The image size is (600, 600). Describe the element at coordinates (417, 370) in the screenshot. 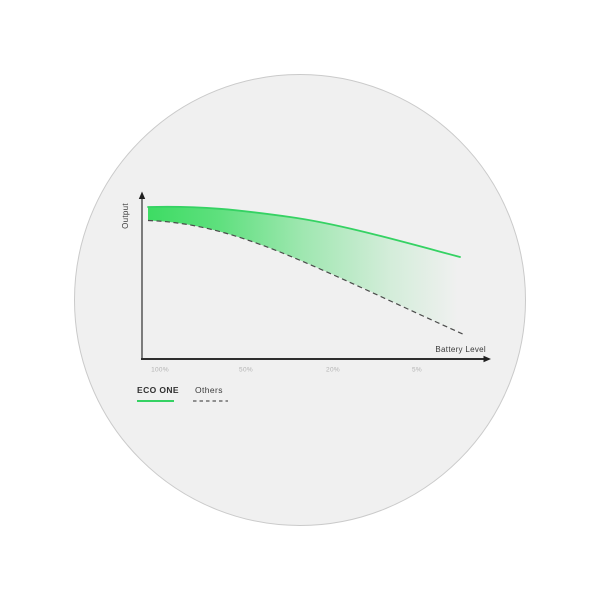

I see `x-tick-5: 5%` at that location.